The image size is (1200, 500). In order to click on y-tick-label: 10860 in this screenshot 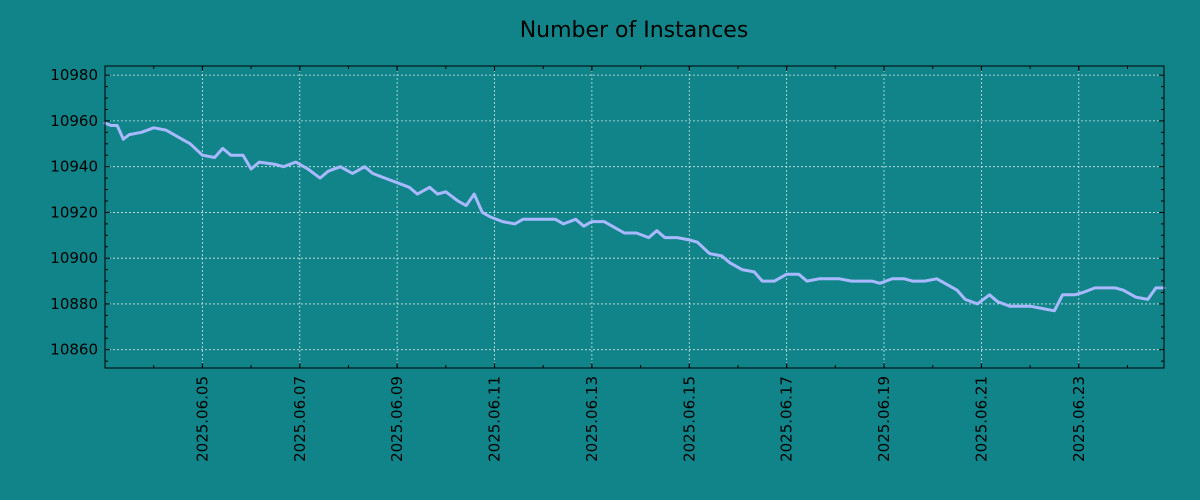, I will do `click(74, 350)`.